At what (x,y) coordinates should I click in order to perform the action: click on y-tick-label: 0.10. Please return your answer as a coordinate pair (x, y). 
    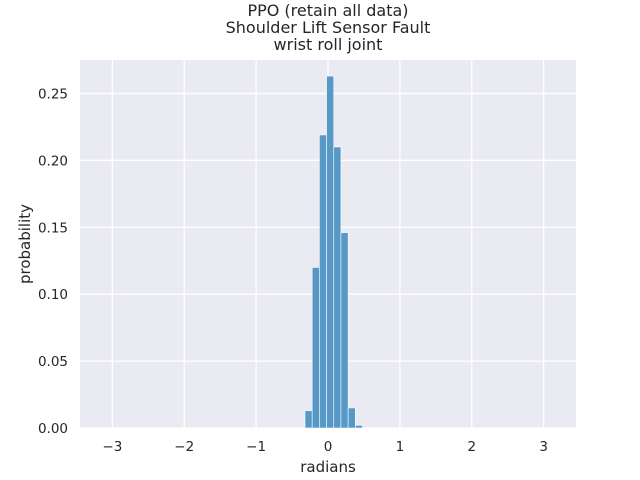
    Looking at the image, I should click on (53, 295).